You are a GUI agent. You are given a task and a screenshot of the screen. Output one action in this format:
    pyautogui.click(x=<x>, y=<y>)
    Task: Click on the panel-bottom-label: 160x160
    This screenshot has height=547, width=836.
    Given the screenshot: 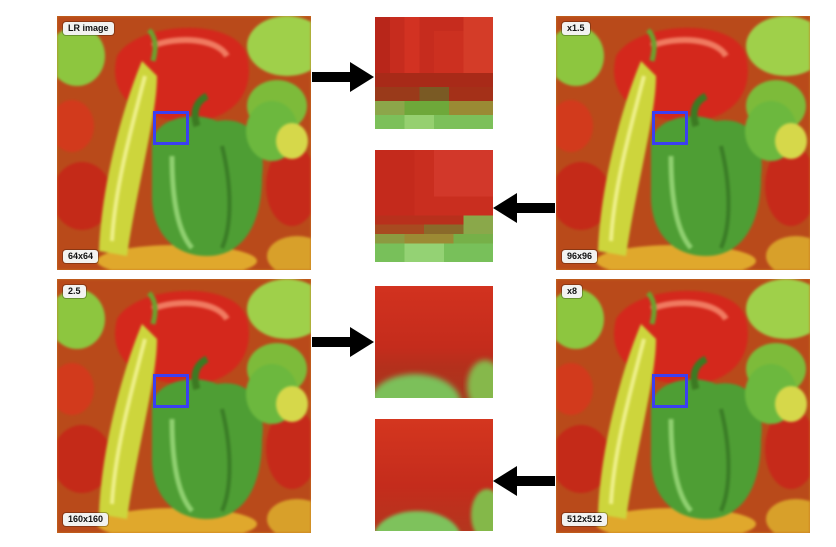 What is the action you would take?
    pyautogui.click(x=86, y=519)
    